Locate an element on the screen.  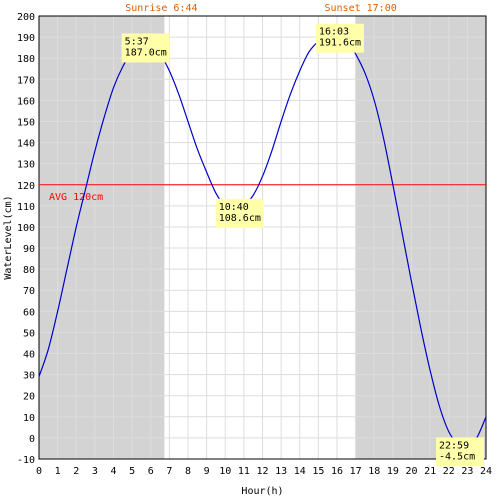
x-tick-label: 4 is located at coordinates (113, 471).